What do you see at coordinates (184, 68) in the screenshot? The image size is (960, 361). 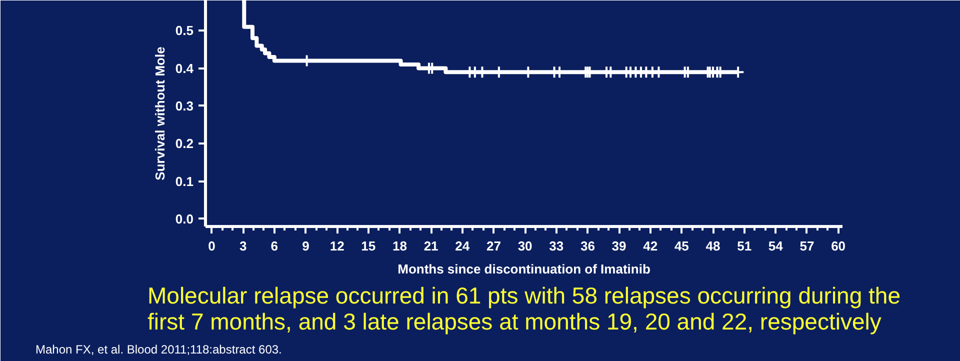 I see `y-tick-label: 0.4` at bounding box center [184, 68].